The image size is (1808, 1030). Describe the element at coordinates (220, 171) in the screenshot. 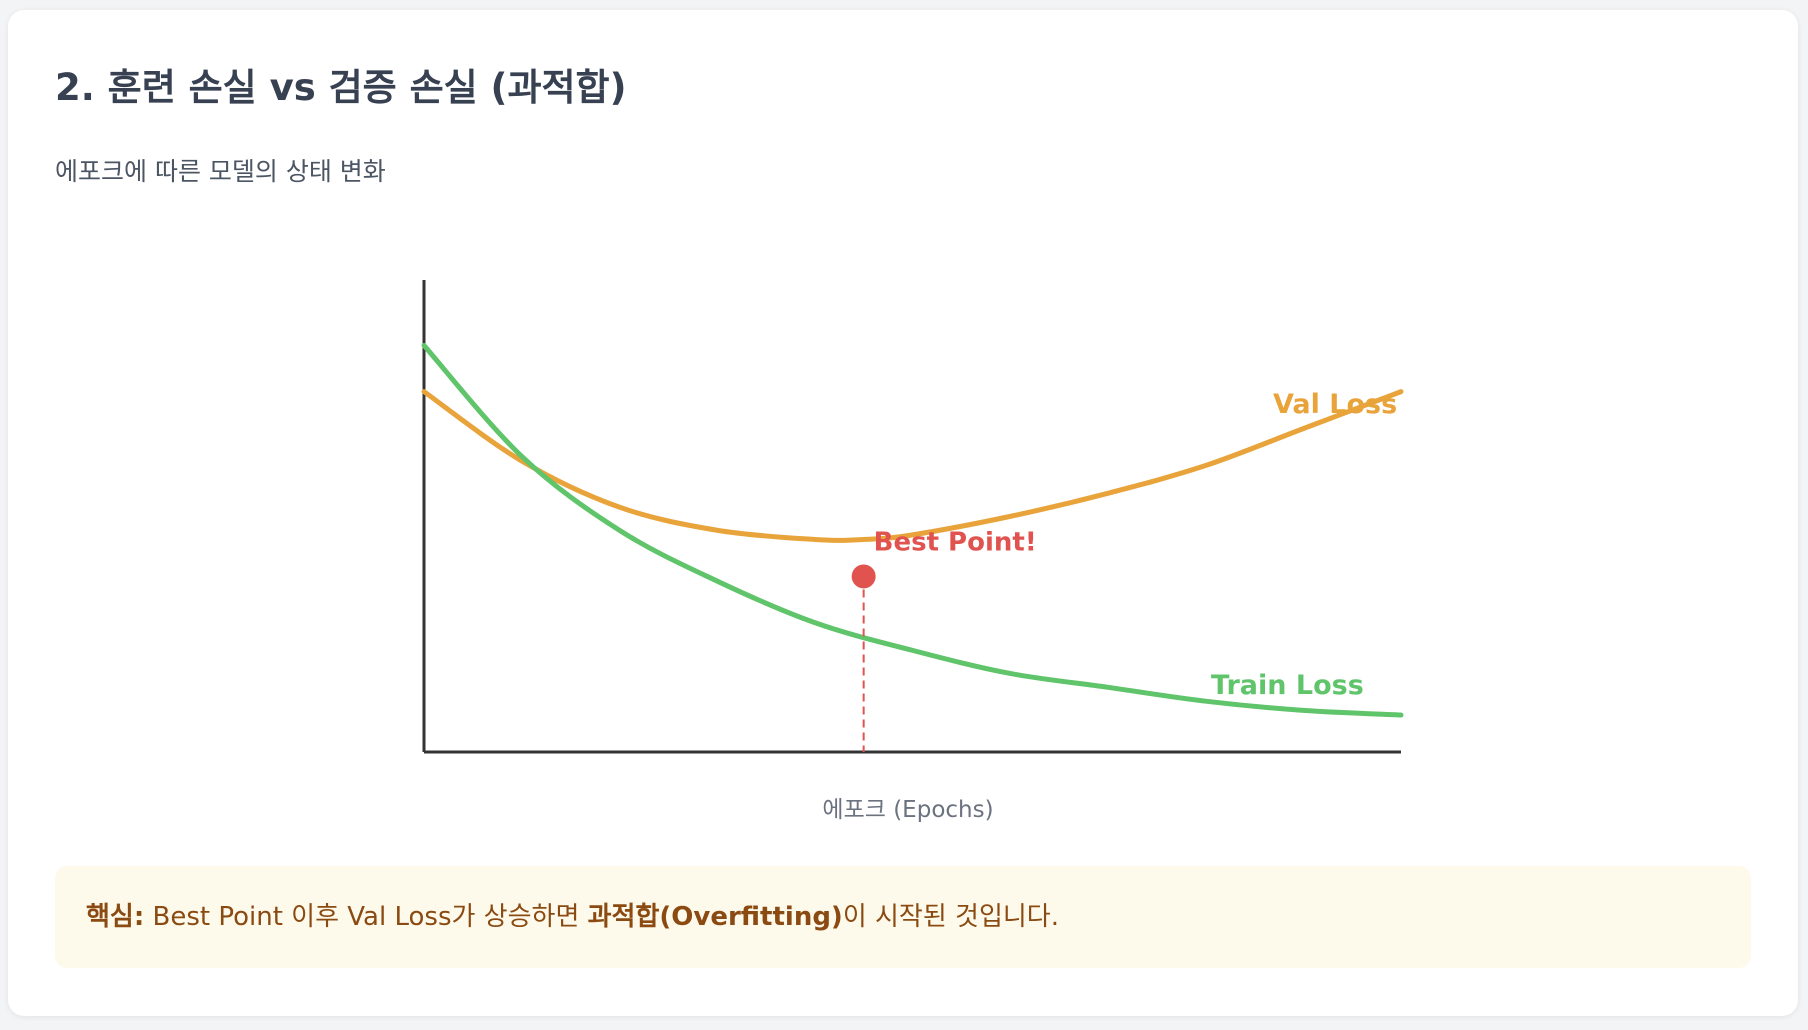

I see `page-subtitle: 에포크에 따른 모델의 상태 변화` at that location.